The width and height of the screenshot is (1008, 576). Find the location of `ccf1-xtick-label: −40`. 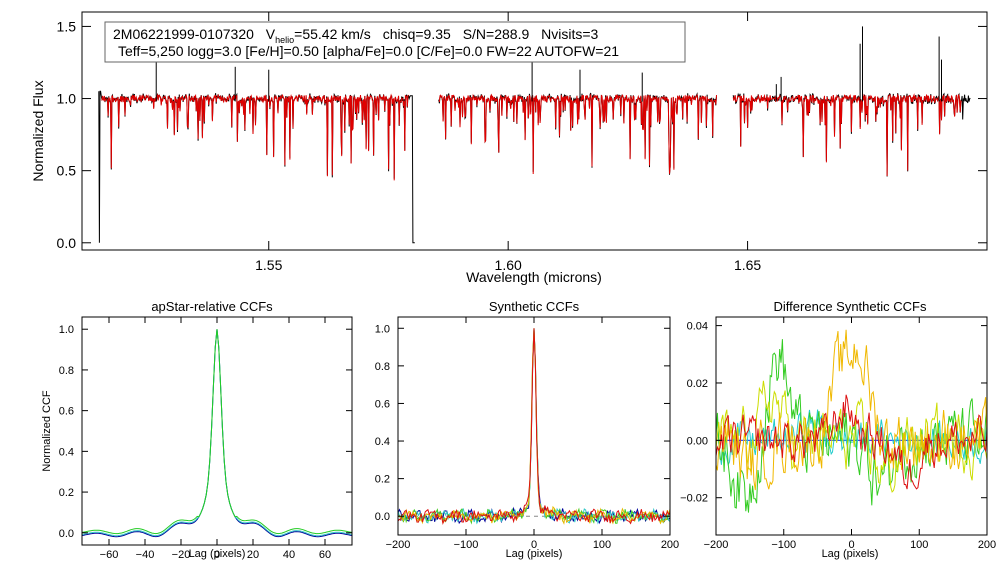

ccf1-xtick-label: −40 is located at coordinates (145, 555).